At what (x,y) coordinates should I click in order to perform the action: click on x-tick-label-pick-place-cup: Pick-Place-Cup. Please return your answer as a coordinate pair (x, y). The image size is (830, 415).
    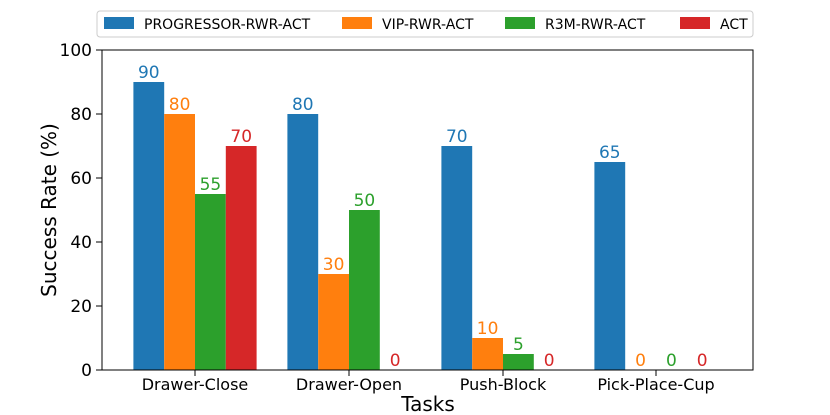
    Looking at the image, I should click on (655, 384).